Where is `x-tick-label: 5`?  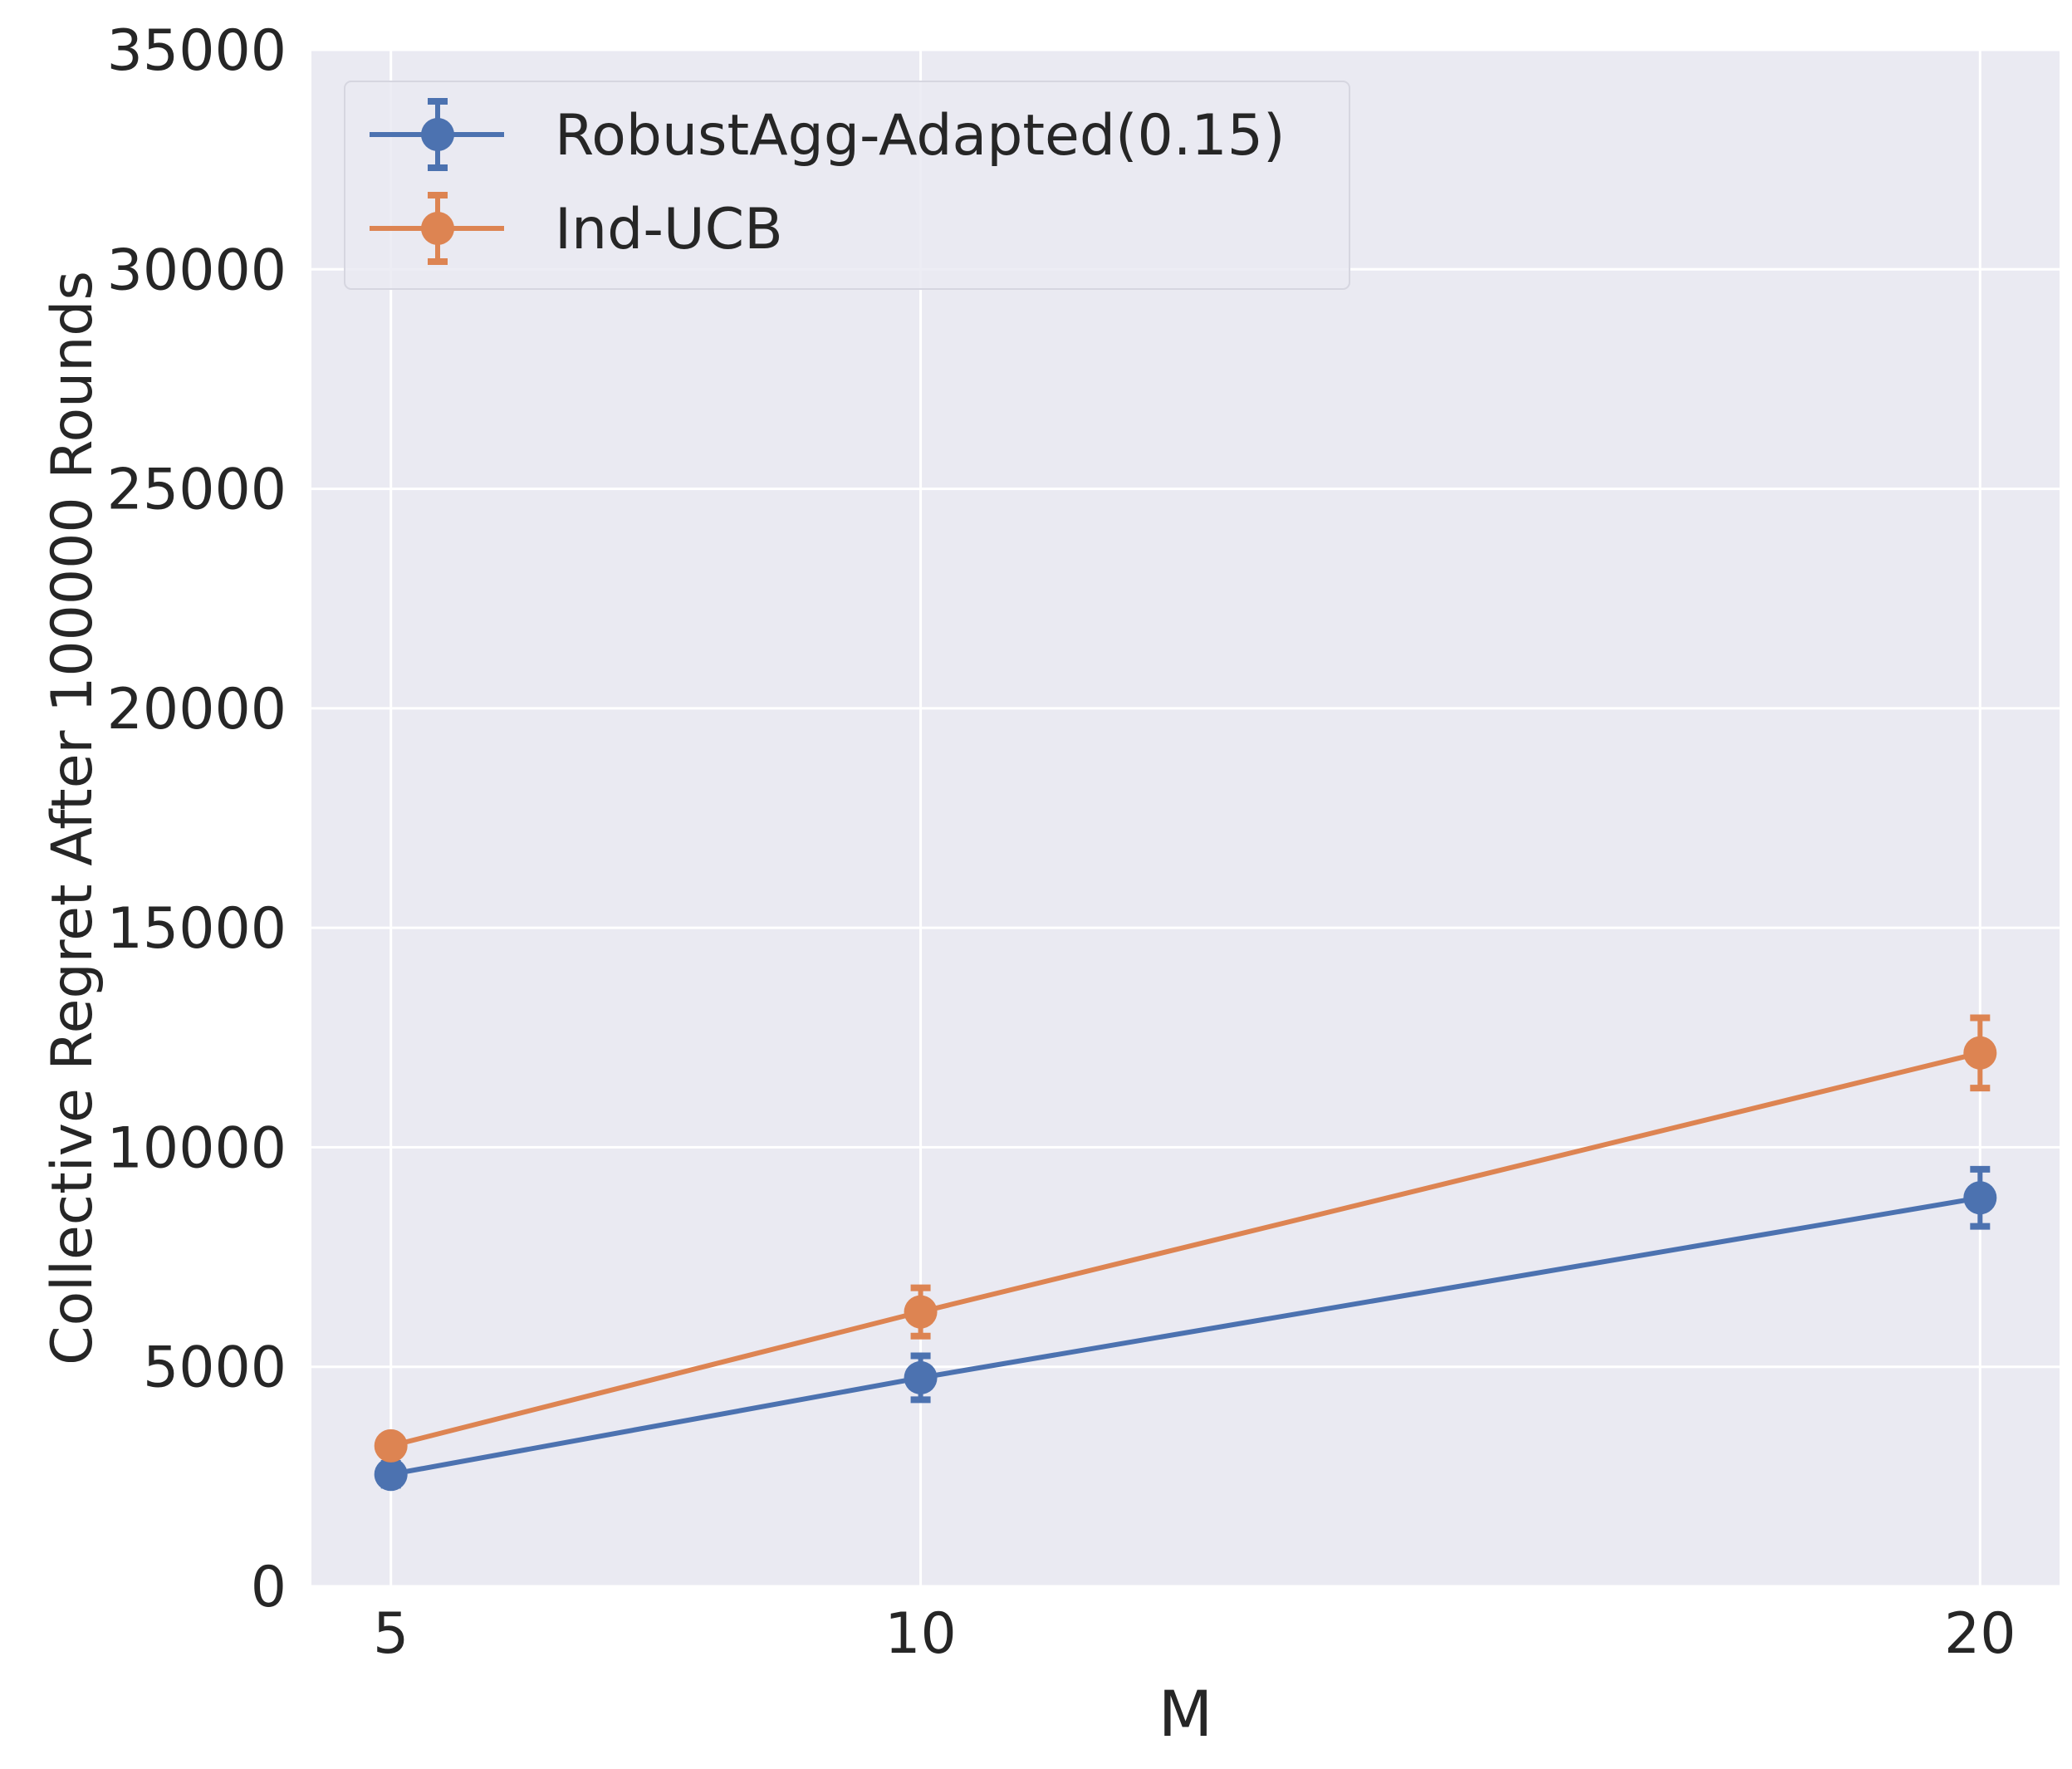
x-tick-label: 5 is located at coordinates (391, 1634).